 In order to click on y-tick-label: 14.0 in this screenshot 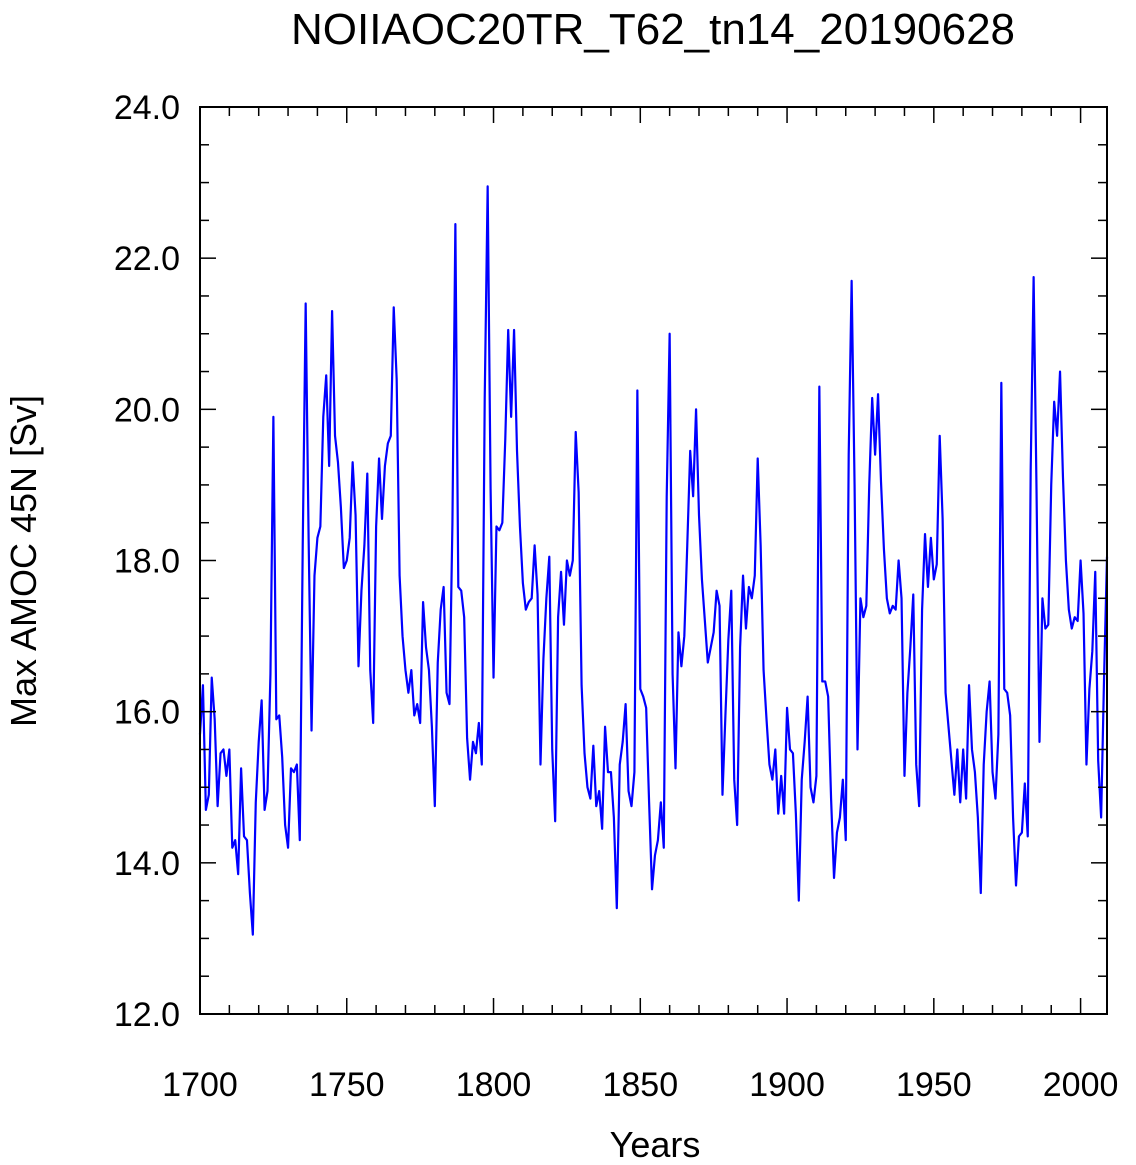, I will do `click(147, 864)`.